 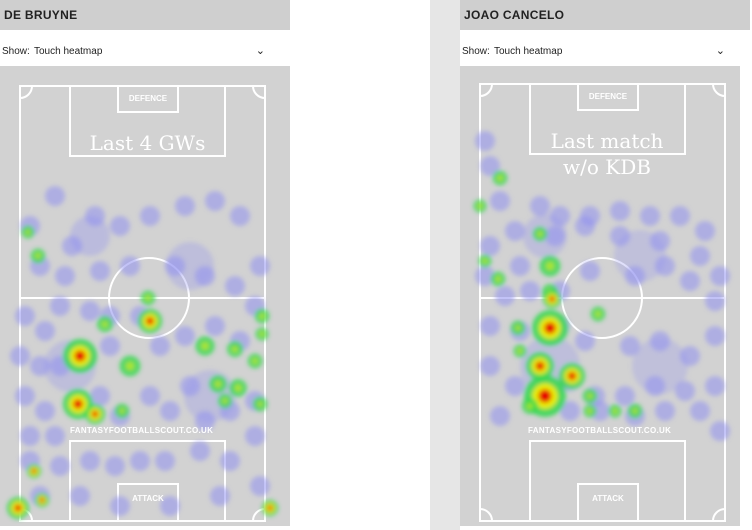 What do you see at coordinates (445, 265) in the screenshot?
I see `panel-divider` at bounding box center [445, 265].